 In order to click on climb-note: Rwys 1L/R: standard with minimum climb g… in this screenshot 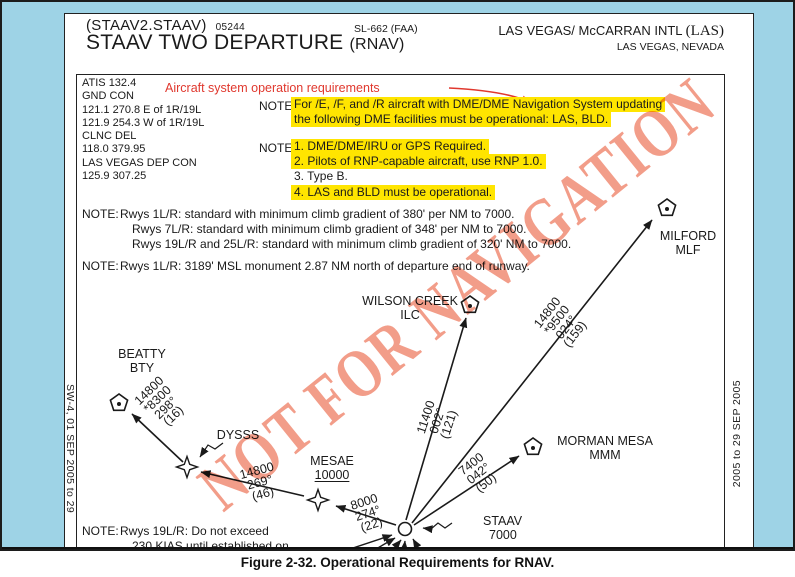, I will do `click(345, 230)`.